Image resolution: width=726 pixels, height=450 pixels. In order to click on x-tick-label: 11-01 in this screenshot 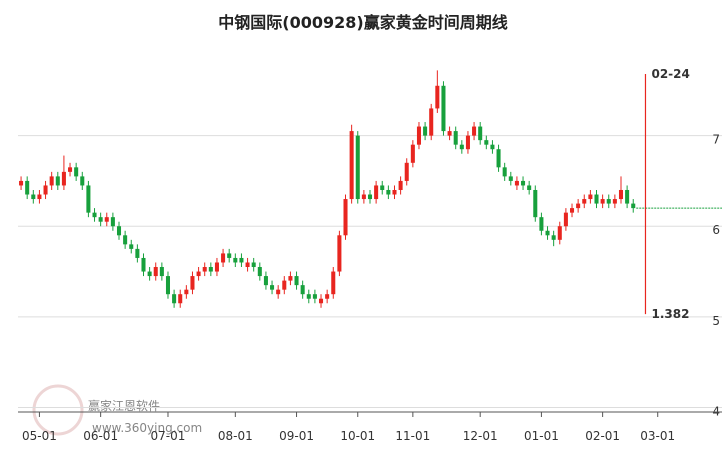, I will do `click(412, 436)`.